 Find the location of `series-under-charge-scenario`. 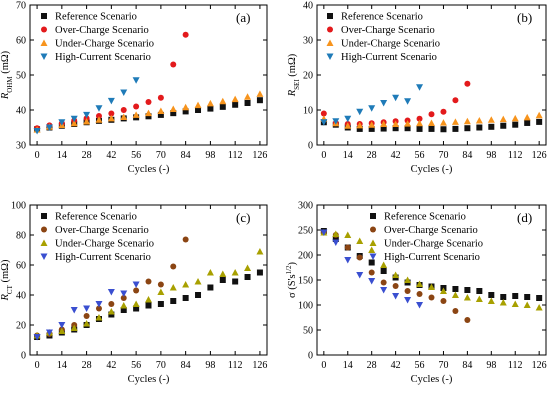

series-under-charge-scenario is located at coordinates (431, 270).